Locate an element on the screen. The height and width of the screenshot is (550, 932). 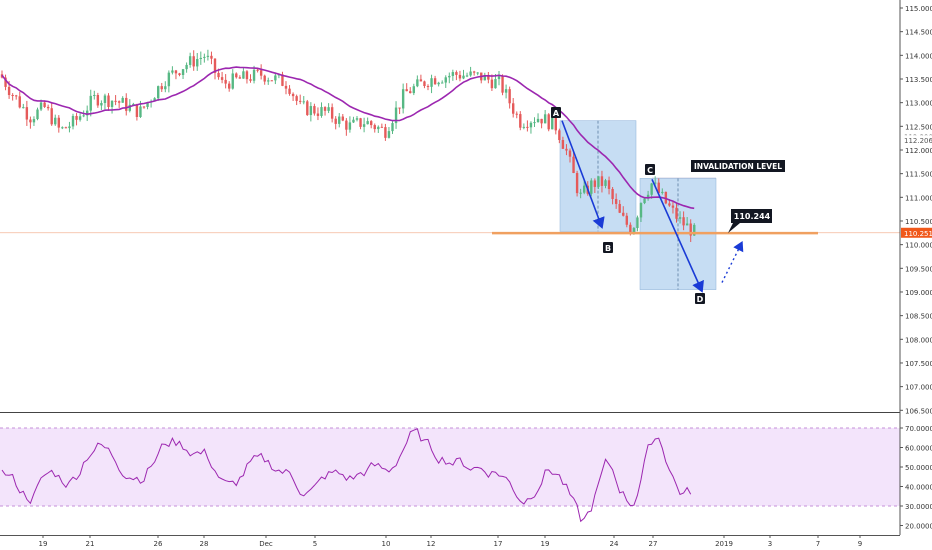
price-tick-label: 108.500 is located at coordinates (918, 317).